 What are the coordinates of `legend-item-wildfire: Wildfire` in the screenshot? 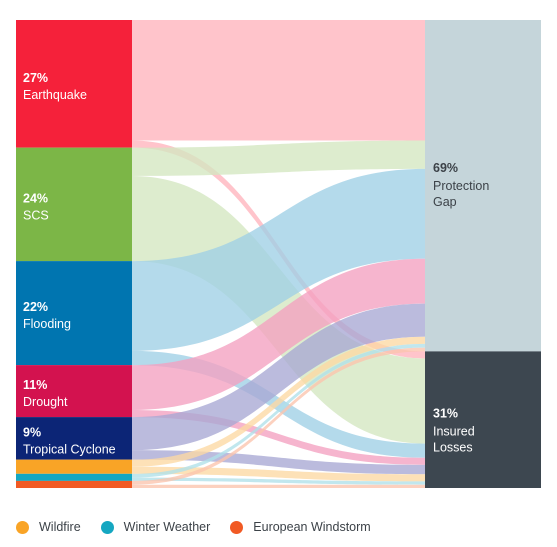 It's located at (48, 527).